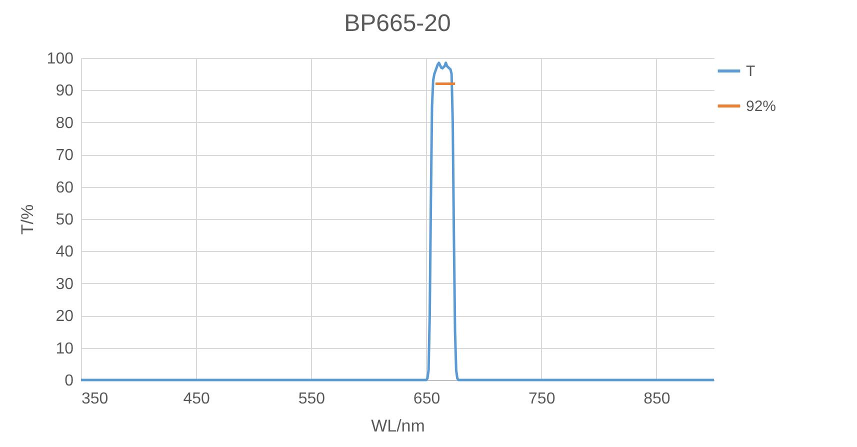  What do you see at coordinates (65, 284) in the screenshot?
I see `y-tick-label: 30` at bounding box center [65, 284].